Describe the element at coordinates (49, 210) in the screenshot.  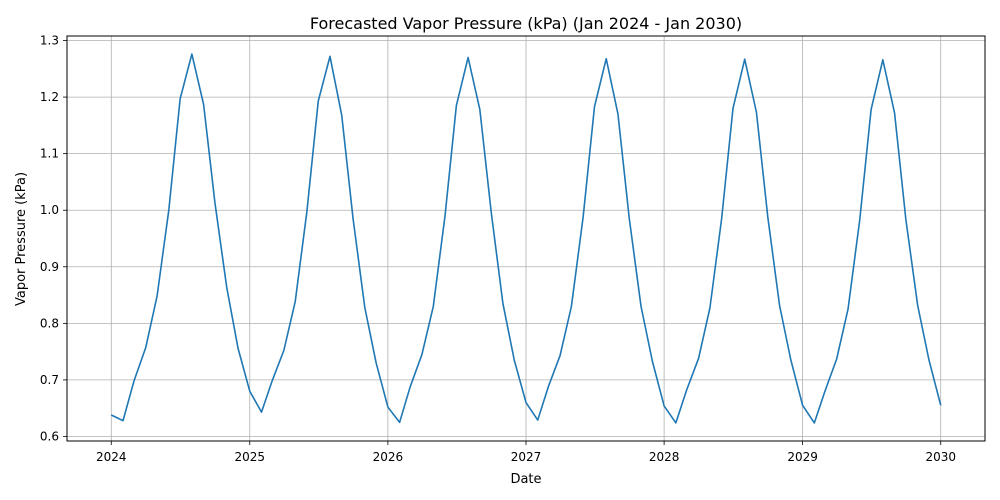
I see `y-tick-label: 1.0` at that location.